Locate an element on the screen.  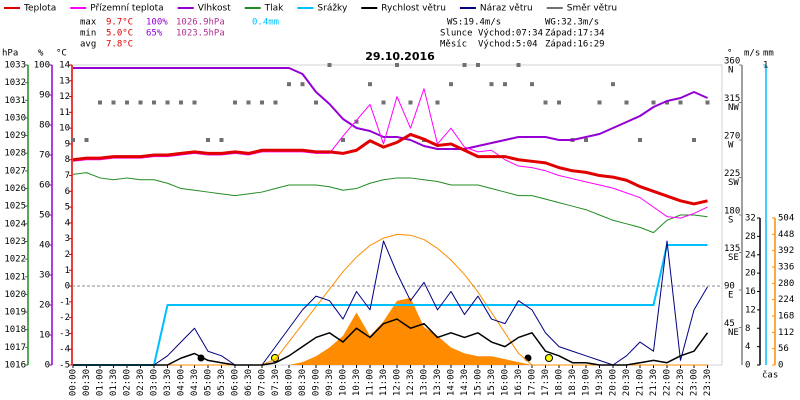
series-area is located at coordinates (390, 331).